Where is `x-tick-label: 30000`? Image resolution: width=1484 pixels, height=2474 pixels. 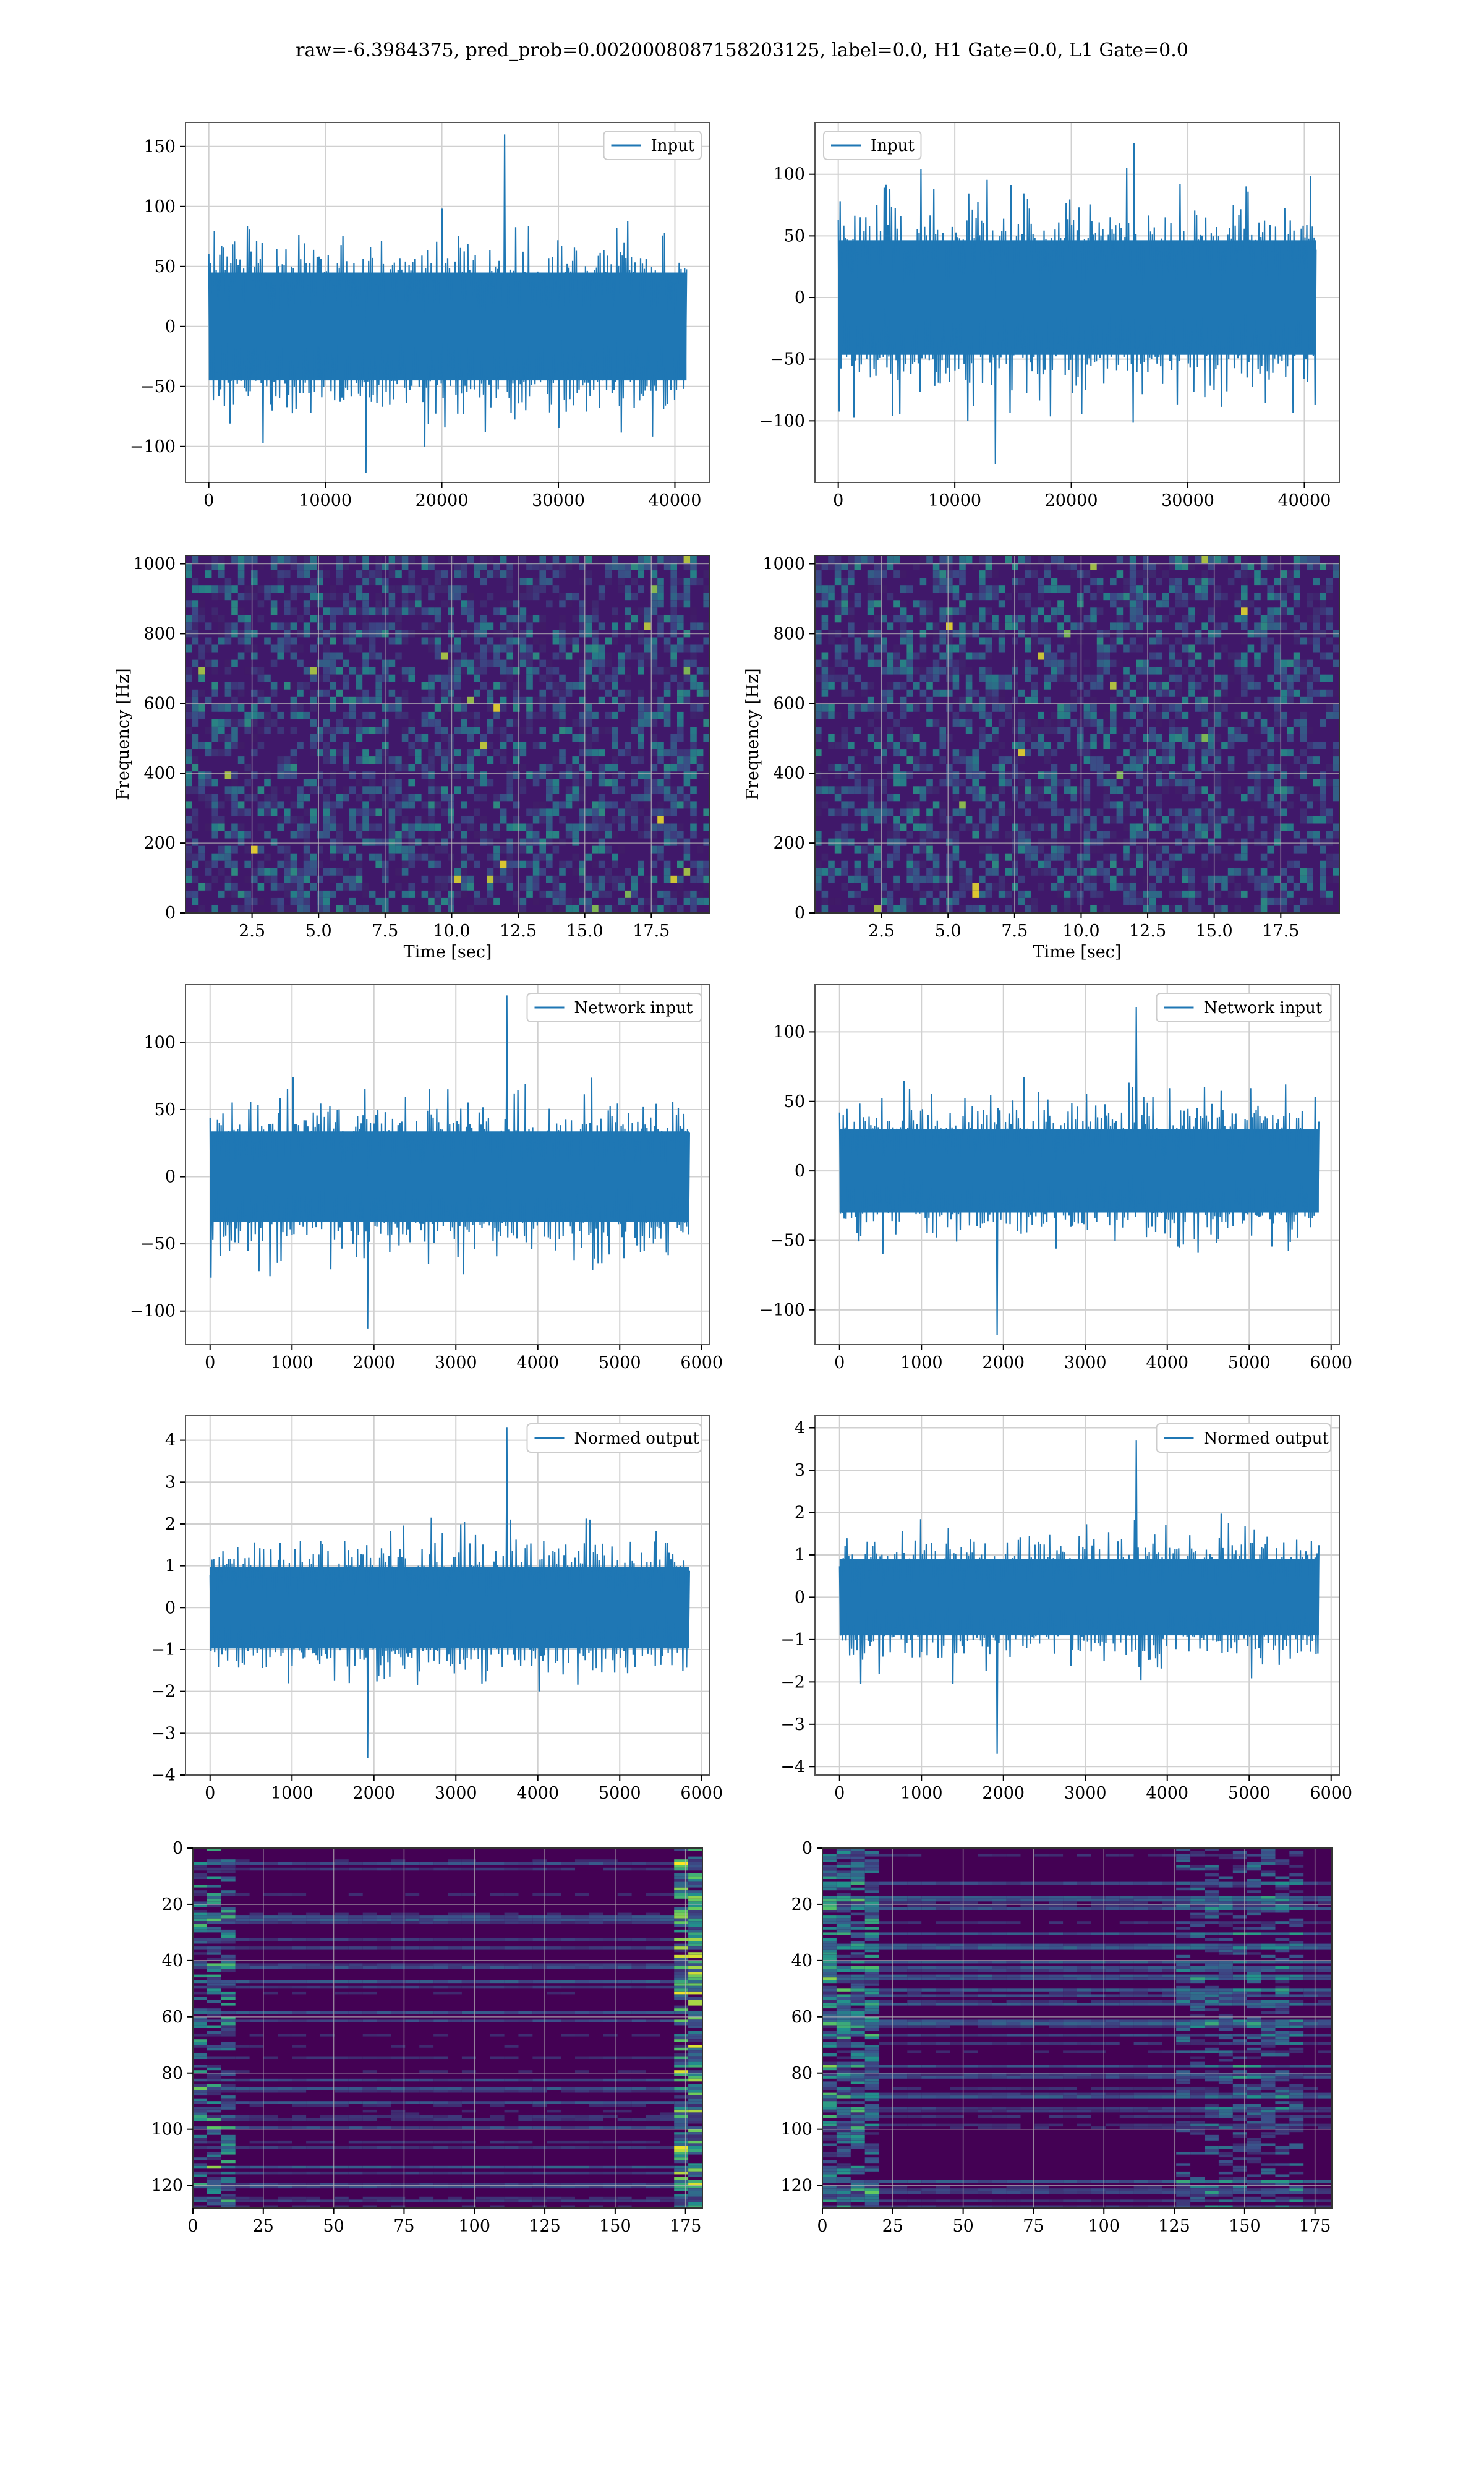 x-tick-label: 30000 is located at coordinates (558, 500).